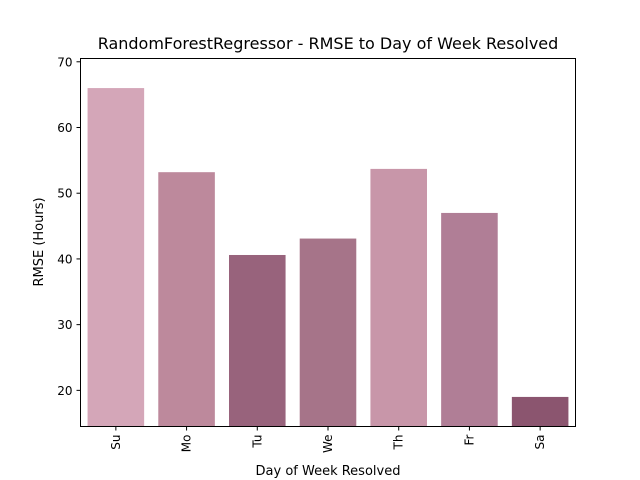  I want to click on bar-sa, so click(540, 411).